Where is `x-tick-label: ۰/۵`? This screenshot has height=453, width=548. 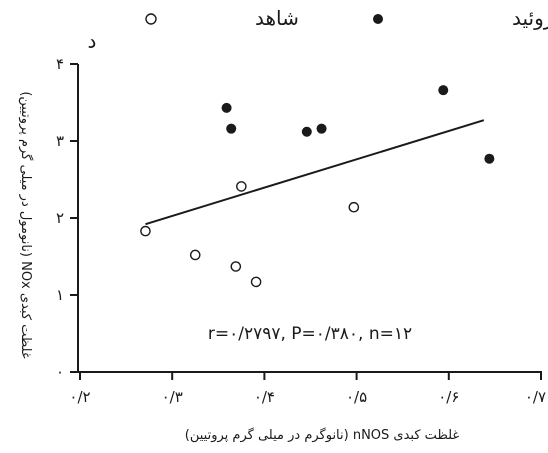
x-tick-label: ۰/۵ is located at coordinates (356, 397).